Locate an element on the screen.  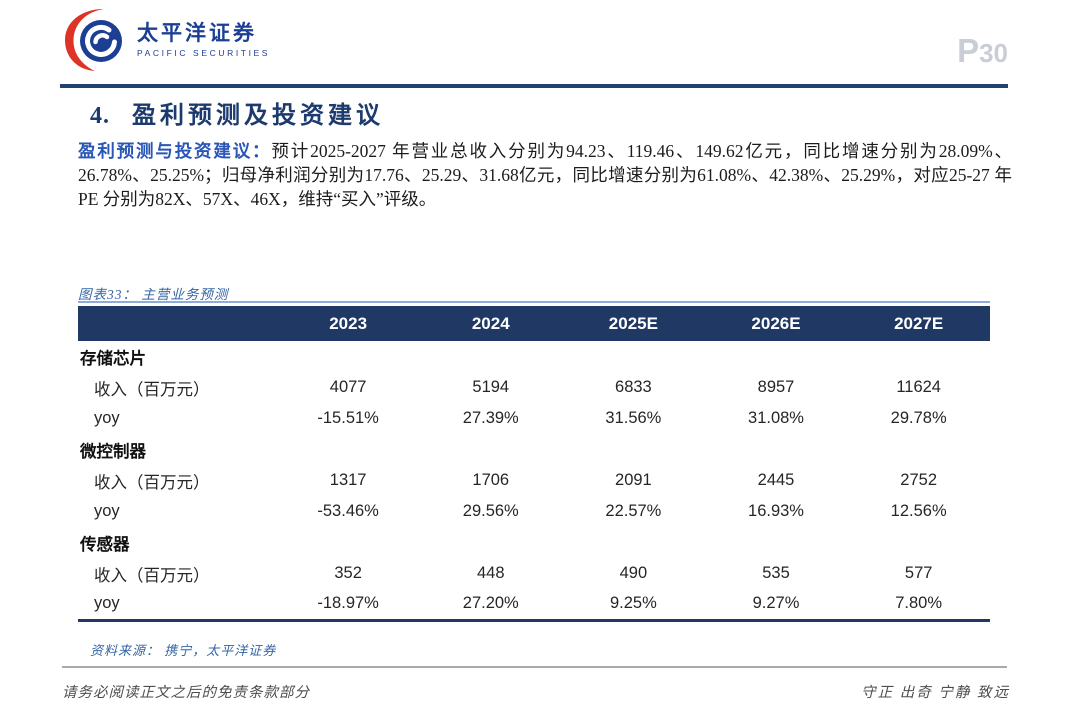
section-title-text: 盈利预测及投资建议 is located at coordinates (258, 116).